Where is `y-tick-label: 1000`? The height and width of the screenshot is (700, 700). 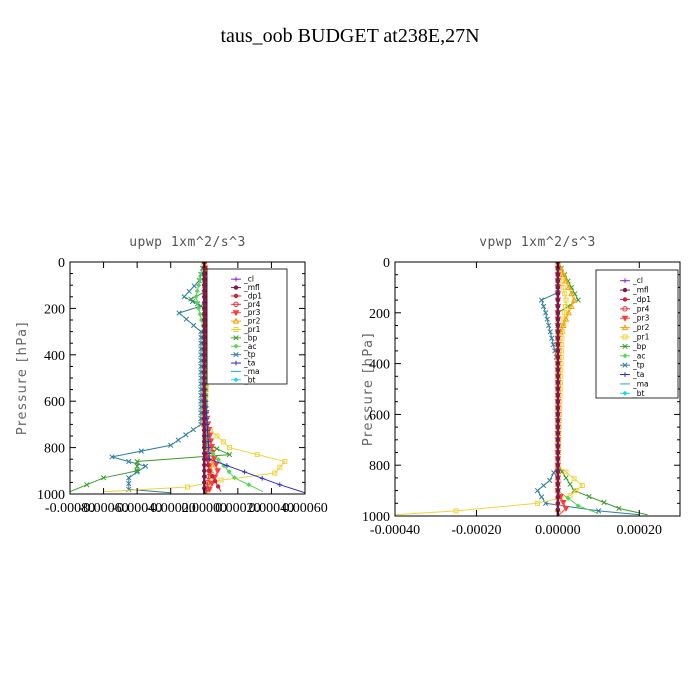
y-tick-label: 1000 is located at coordinates (376, 517).